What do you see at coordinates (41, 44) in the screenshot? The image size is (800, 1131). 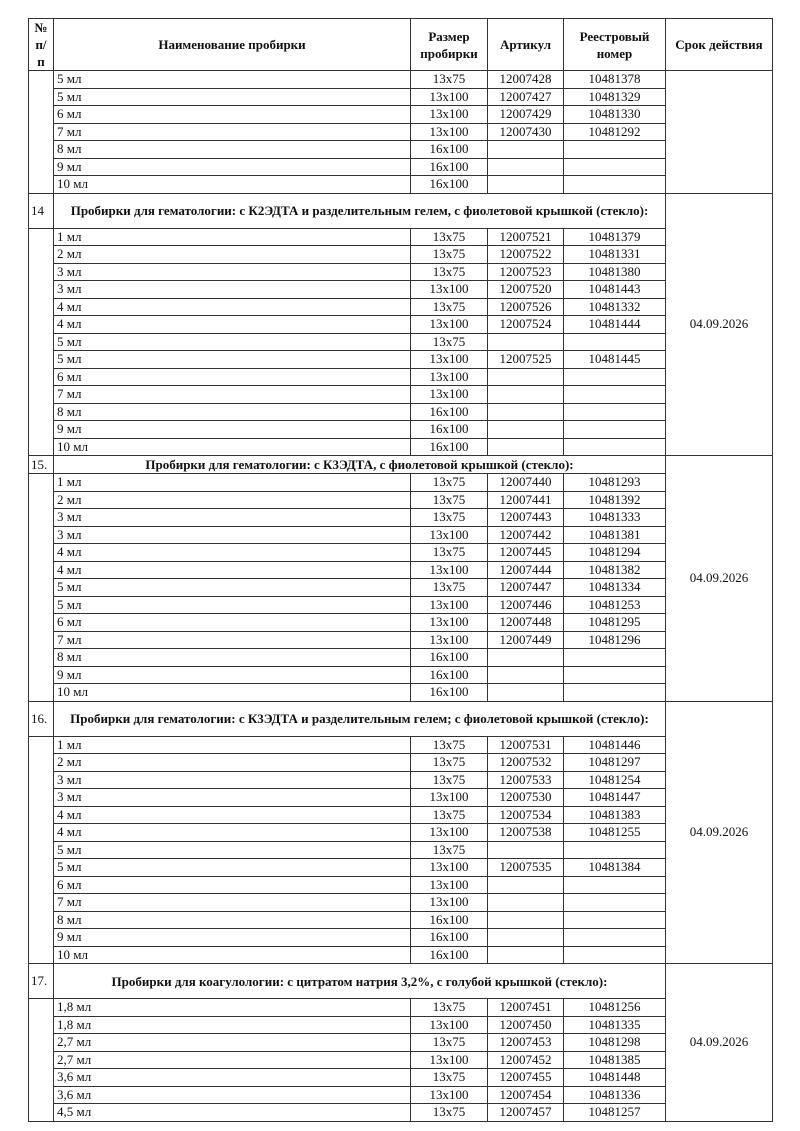 I see `header-num: № п/п` at bounding box center [41, 44].